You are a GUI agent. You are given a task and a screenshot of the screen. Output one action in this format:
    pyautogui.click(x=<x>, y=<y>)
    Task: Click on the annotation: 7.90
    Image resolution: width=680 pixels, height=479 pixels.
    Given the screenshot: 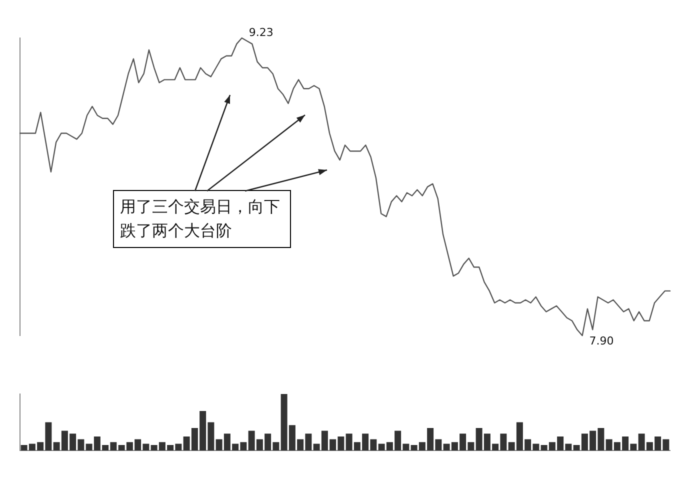 What is the action you would take?
    pyautogui.click(x=601, y=341)
    